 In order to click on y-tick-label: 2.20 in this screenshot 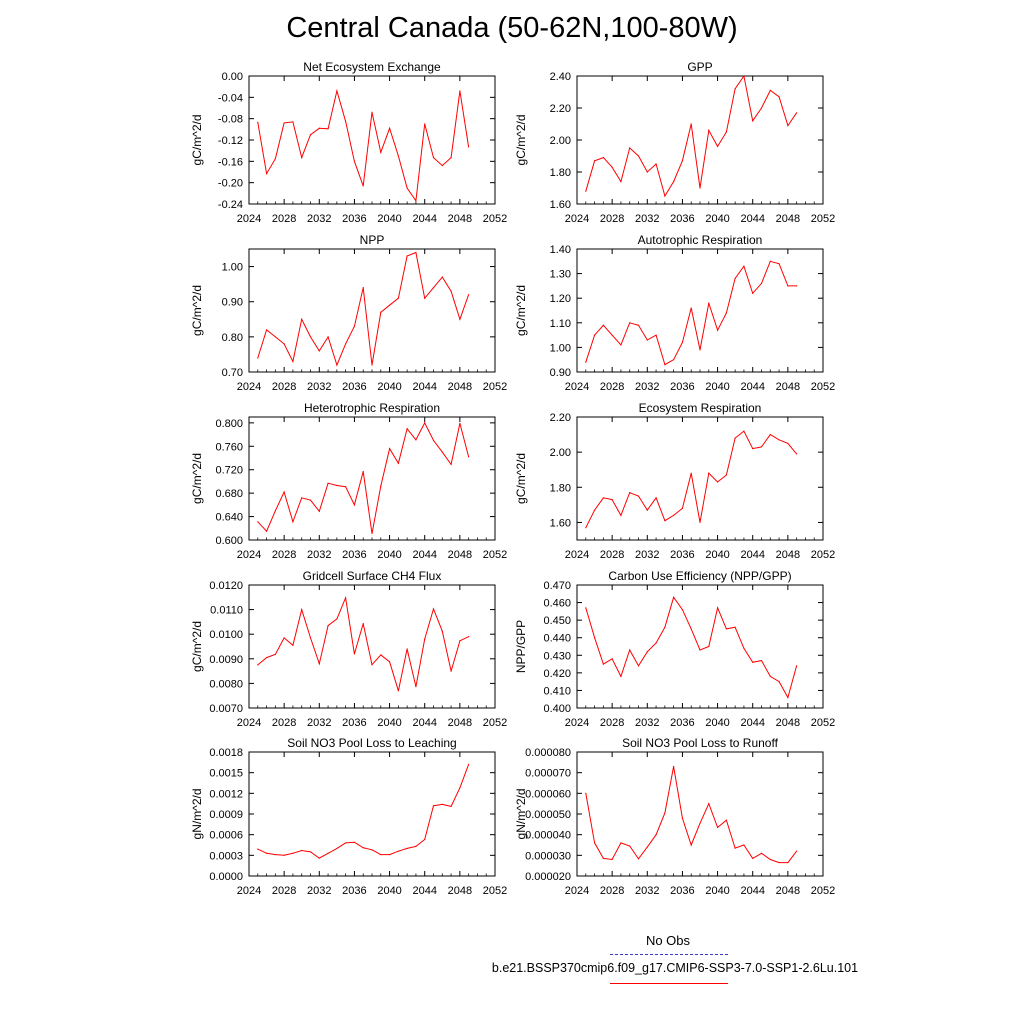, I will do `click(560, 109)`.